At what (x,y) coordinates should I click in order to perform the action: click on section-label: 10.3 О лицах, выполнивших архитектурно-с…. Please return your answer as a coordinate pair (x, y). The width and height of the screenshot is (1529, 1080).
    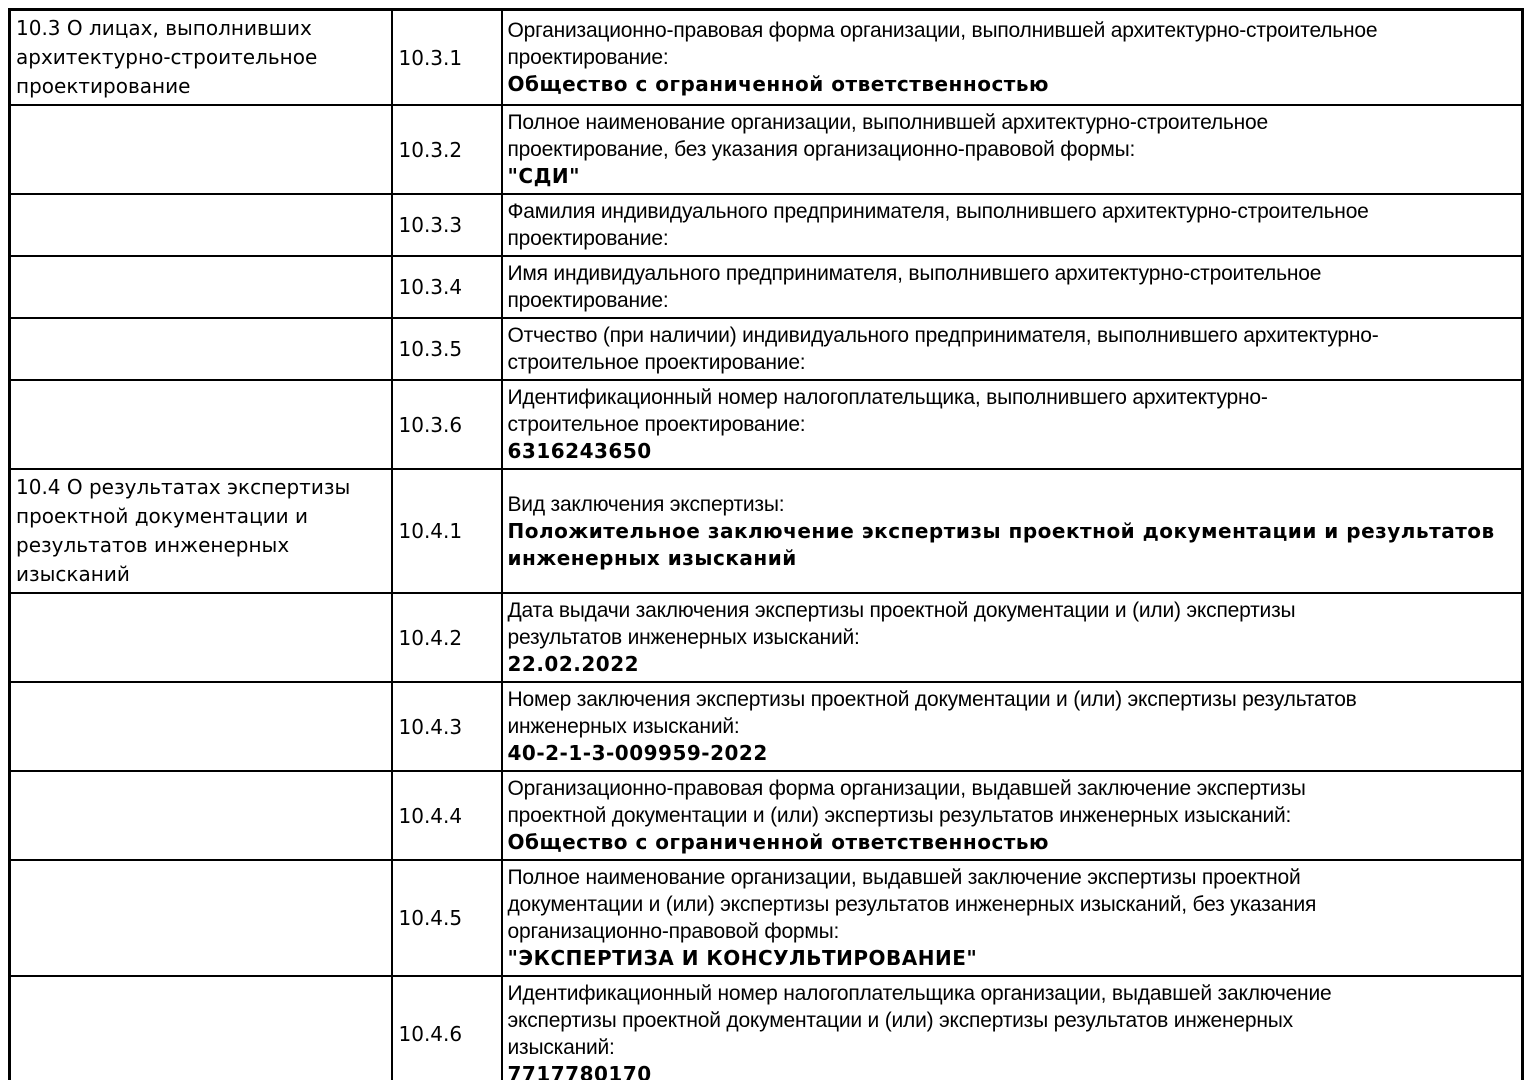
    Looking at the image, I should click on (167, 57).